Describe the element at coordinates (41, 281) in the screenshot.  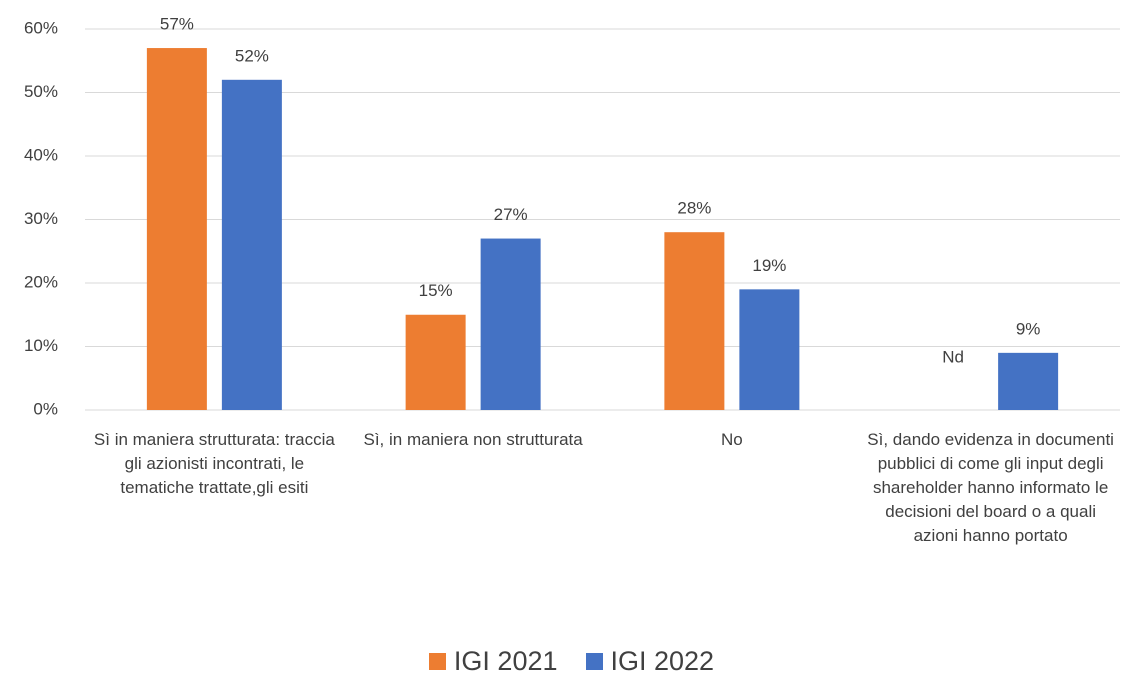
I see `y-tick-label: 20%` at that location.